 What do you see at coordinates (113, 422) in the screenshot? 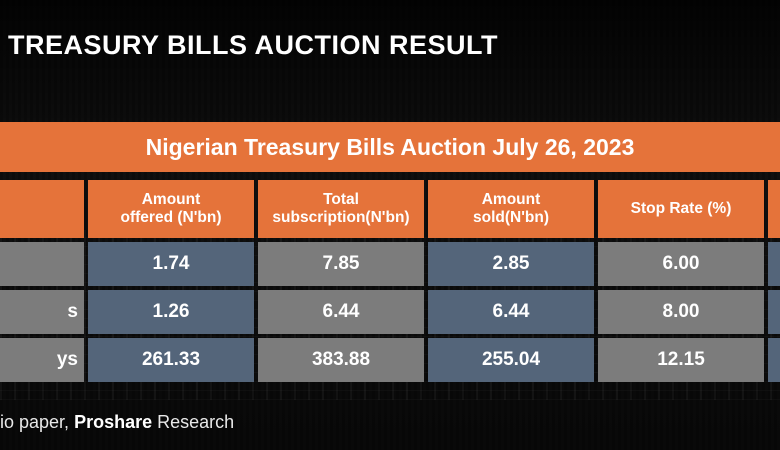
I see `source-brand: Proshare` at bounding box center [113, 422].